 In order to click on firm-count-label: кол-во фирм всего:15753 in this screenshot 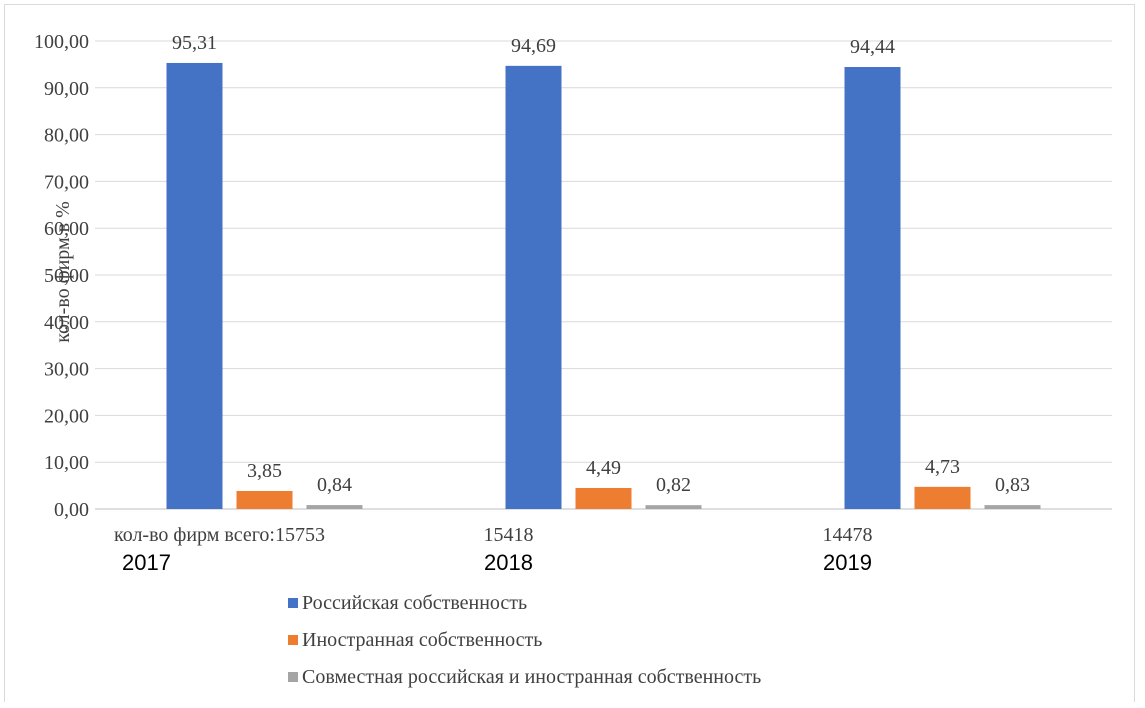, I will do `click(219, 535)`.